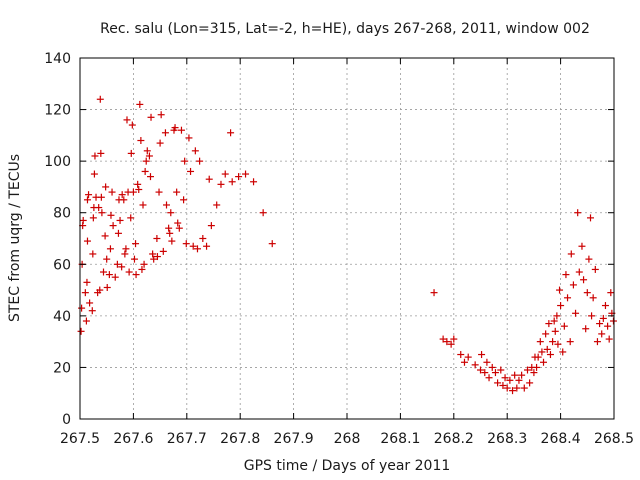 The image size is (640, 480). I want to click on y-tick-label: 40, so click(62, 317).